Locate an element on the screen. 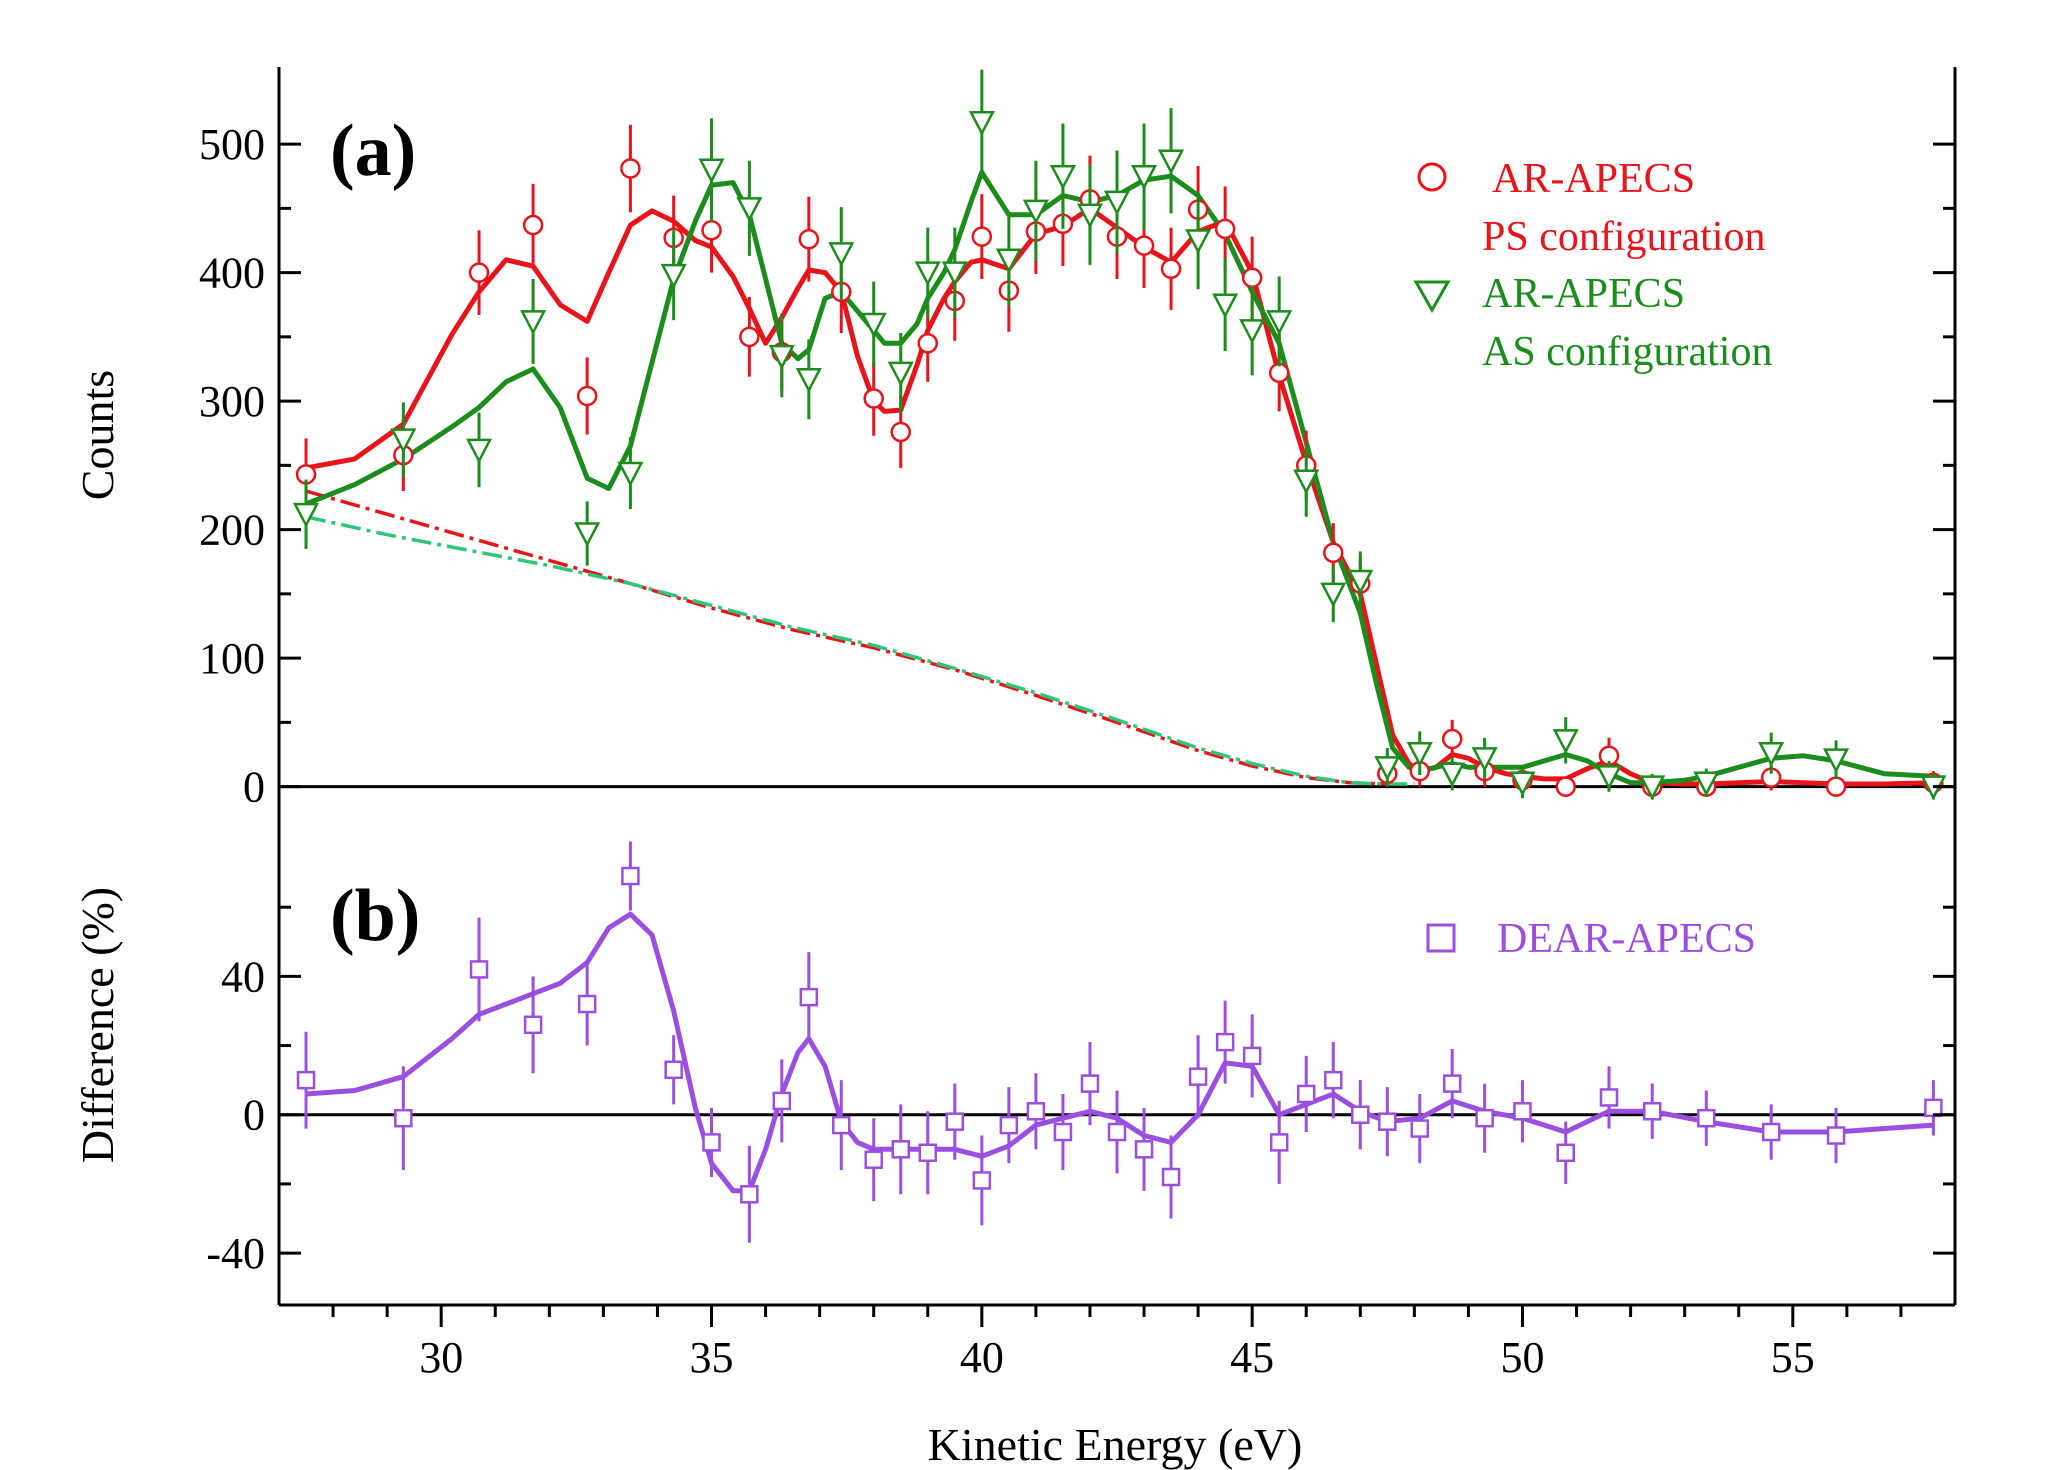 This screenshot has height=1470, width=2054. legend-label-ps: AR-APECS is located at coordinates (1593, 179).